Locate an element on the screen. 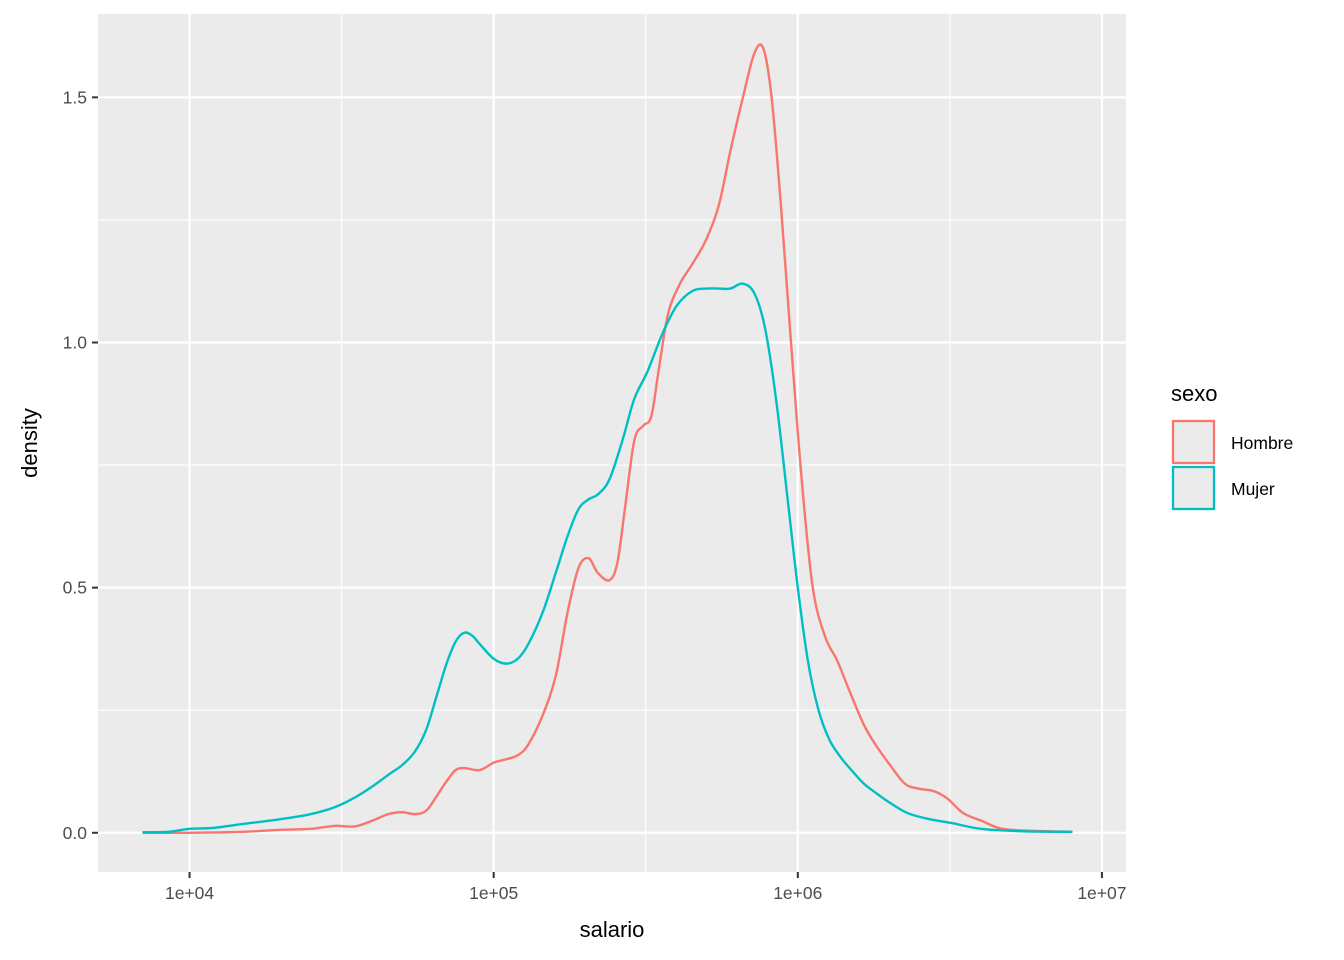 This screenshot has height=960, width=1344. legend-label-hombre: Hombre is located at coordinates (1262, 443).